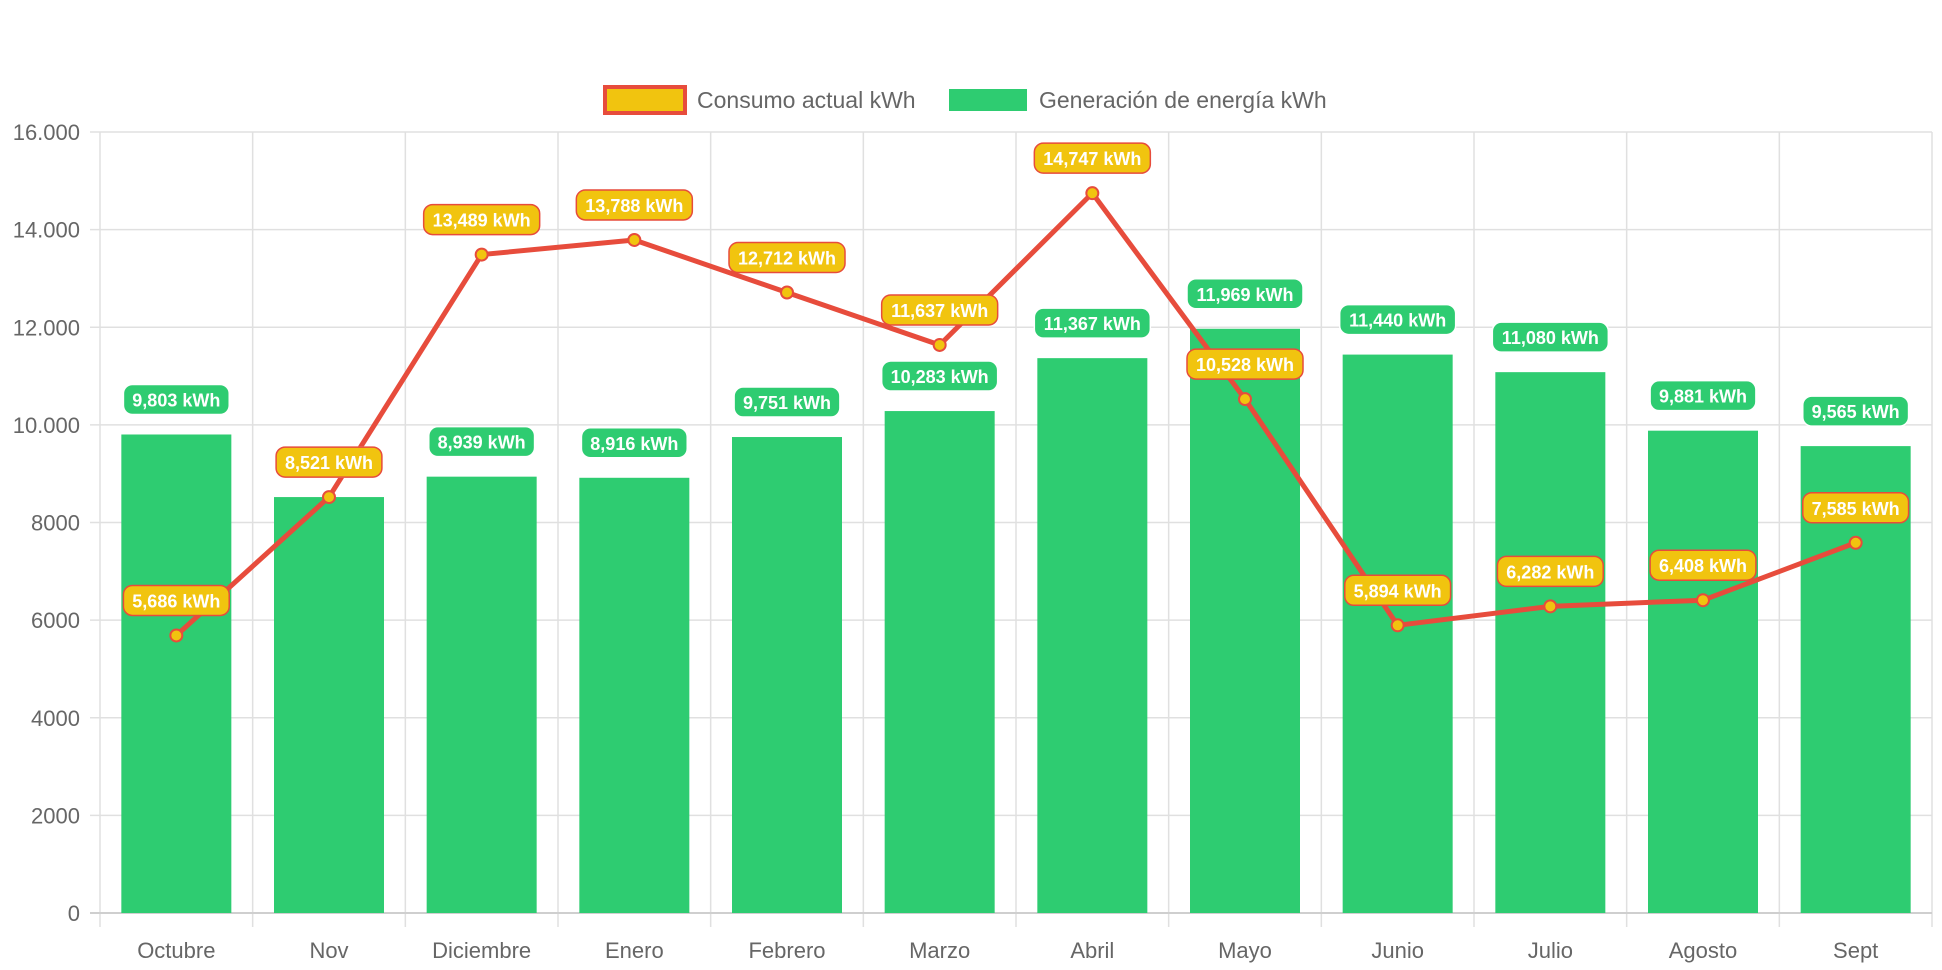  I want to click on y-tick-label: 10.000, so click(46, 425).